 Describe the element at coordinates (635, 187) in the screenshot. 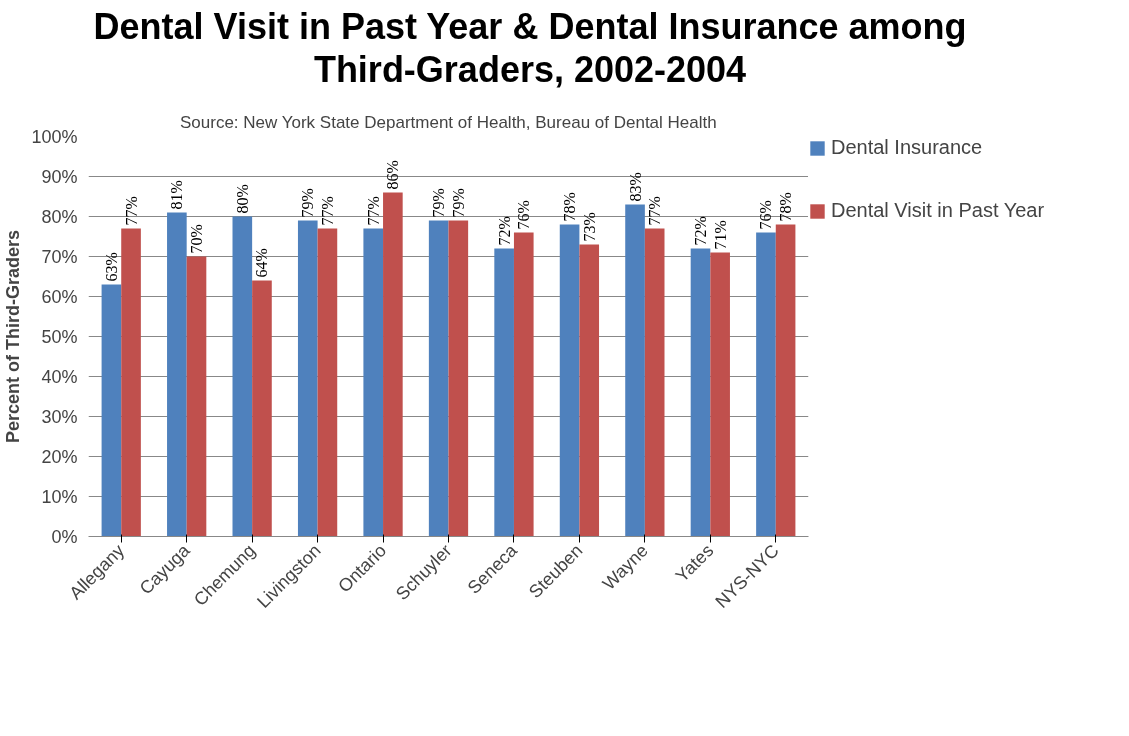

I see `data-label: 83%` at that location.